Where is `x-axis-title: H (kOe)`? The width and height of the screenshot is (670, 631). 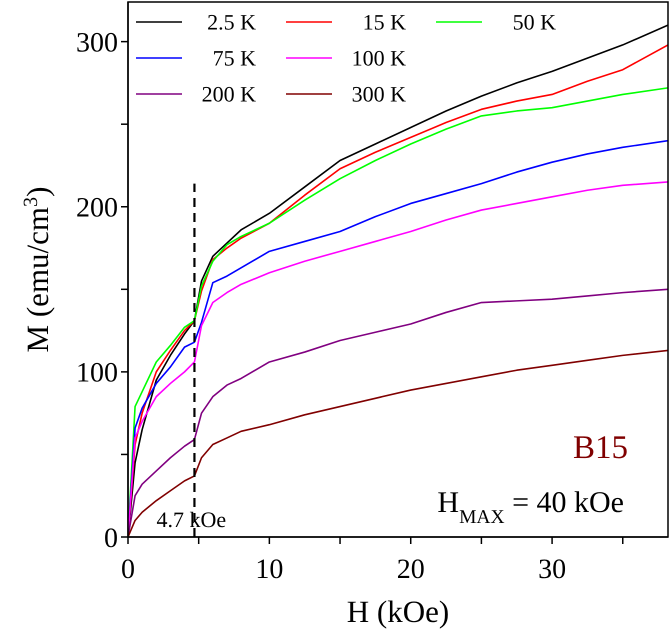 x-axis-title: H (kOe) is located at coordinates (398, 611).